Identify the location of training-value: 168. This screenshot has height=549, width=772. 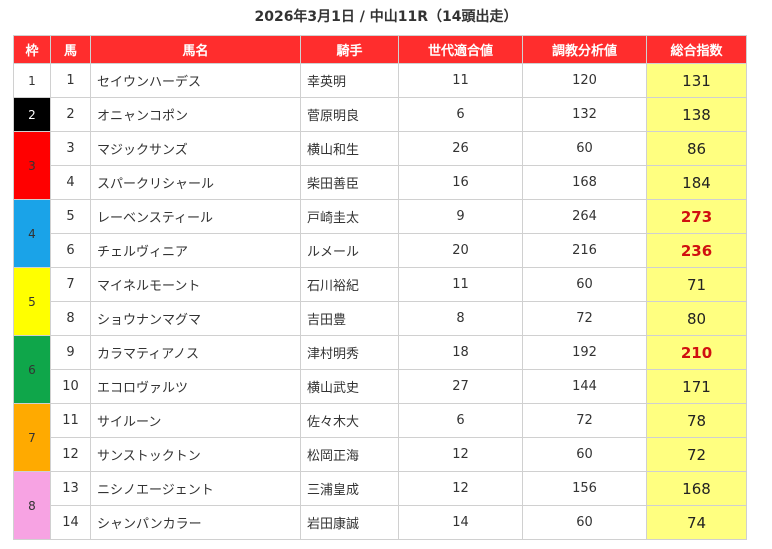
(584, 182).